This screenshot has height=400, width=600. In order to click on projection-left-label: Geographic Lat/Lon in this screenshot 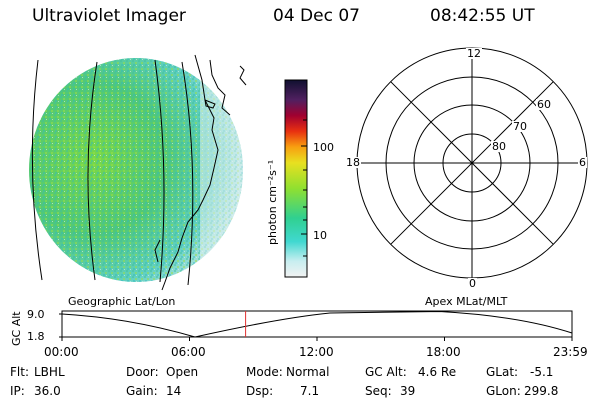, I will do `click(122, 301)`.